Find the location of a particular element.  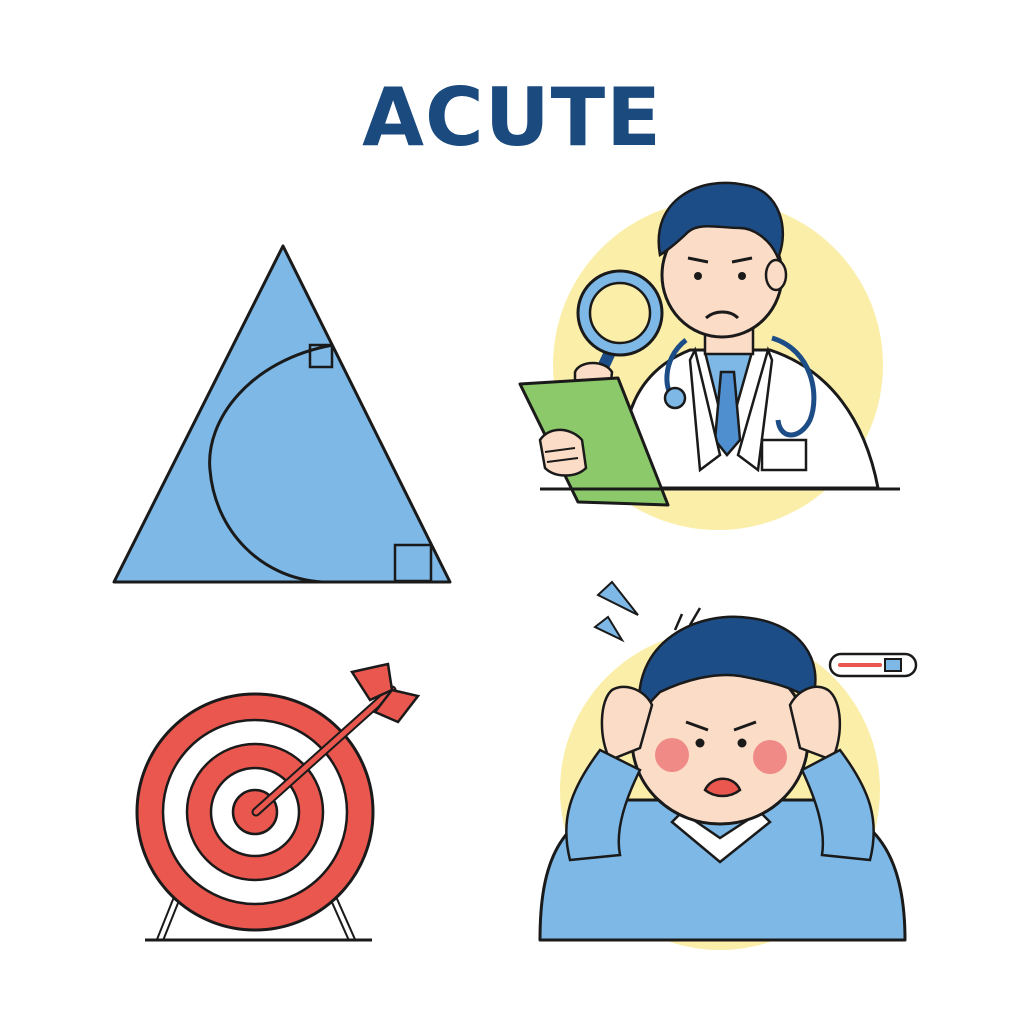

doctor-magnifier-icon is located at coordinates (709, 355).